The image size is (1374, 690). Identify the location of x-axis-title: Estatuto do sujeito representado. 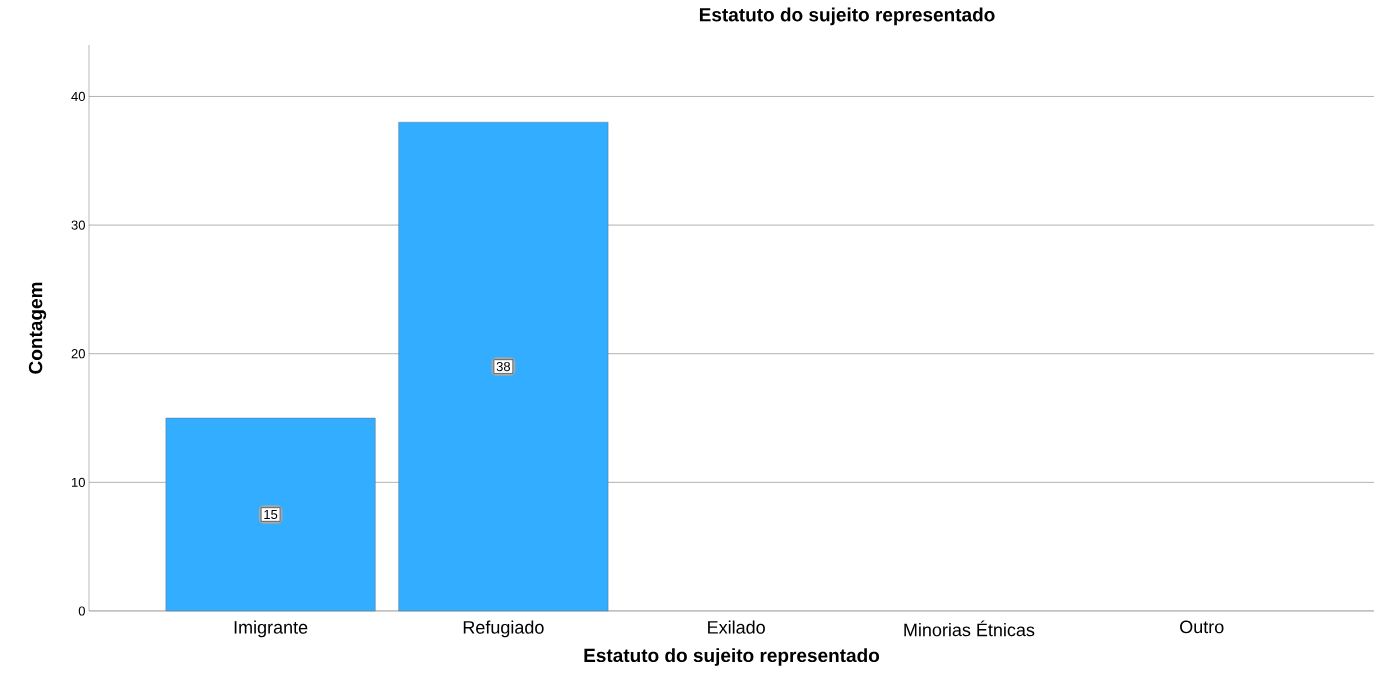
(732, 657).